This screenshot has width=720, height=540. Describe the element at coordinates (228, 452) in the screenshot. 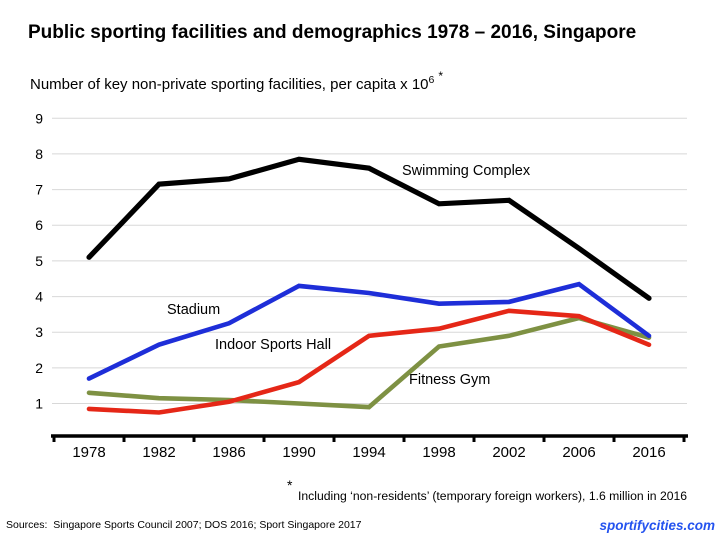

I see `x-tick-label: 1986` at that location.